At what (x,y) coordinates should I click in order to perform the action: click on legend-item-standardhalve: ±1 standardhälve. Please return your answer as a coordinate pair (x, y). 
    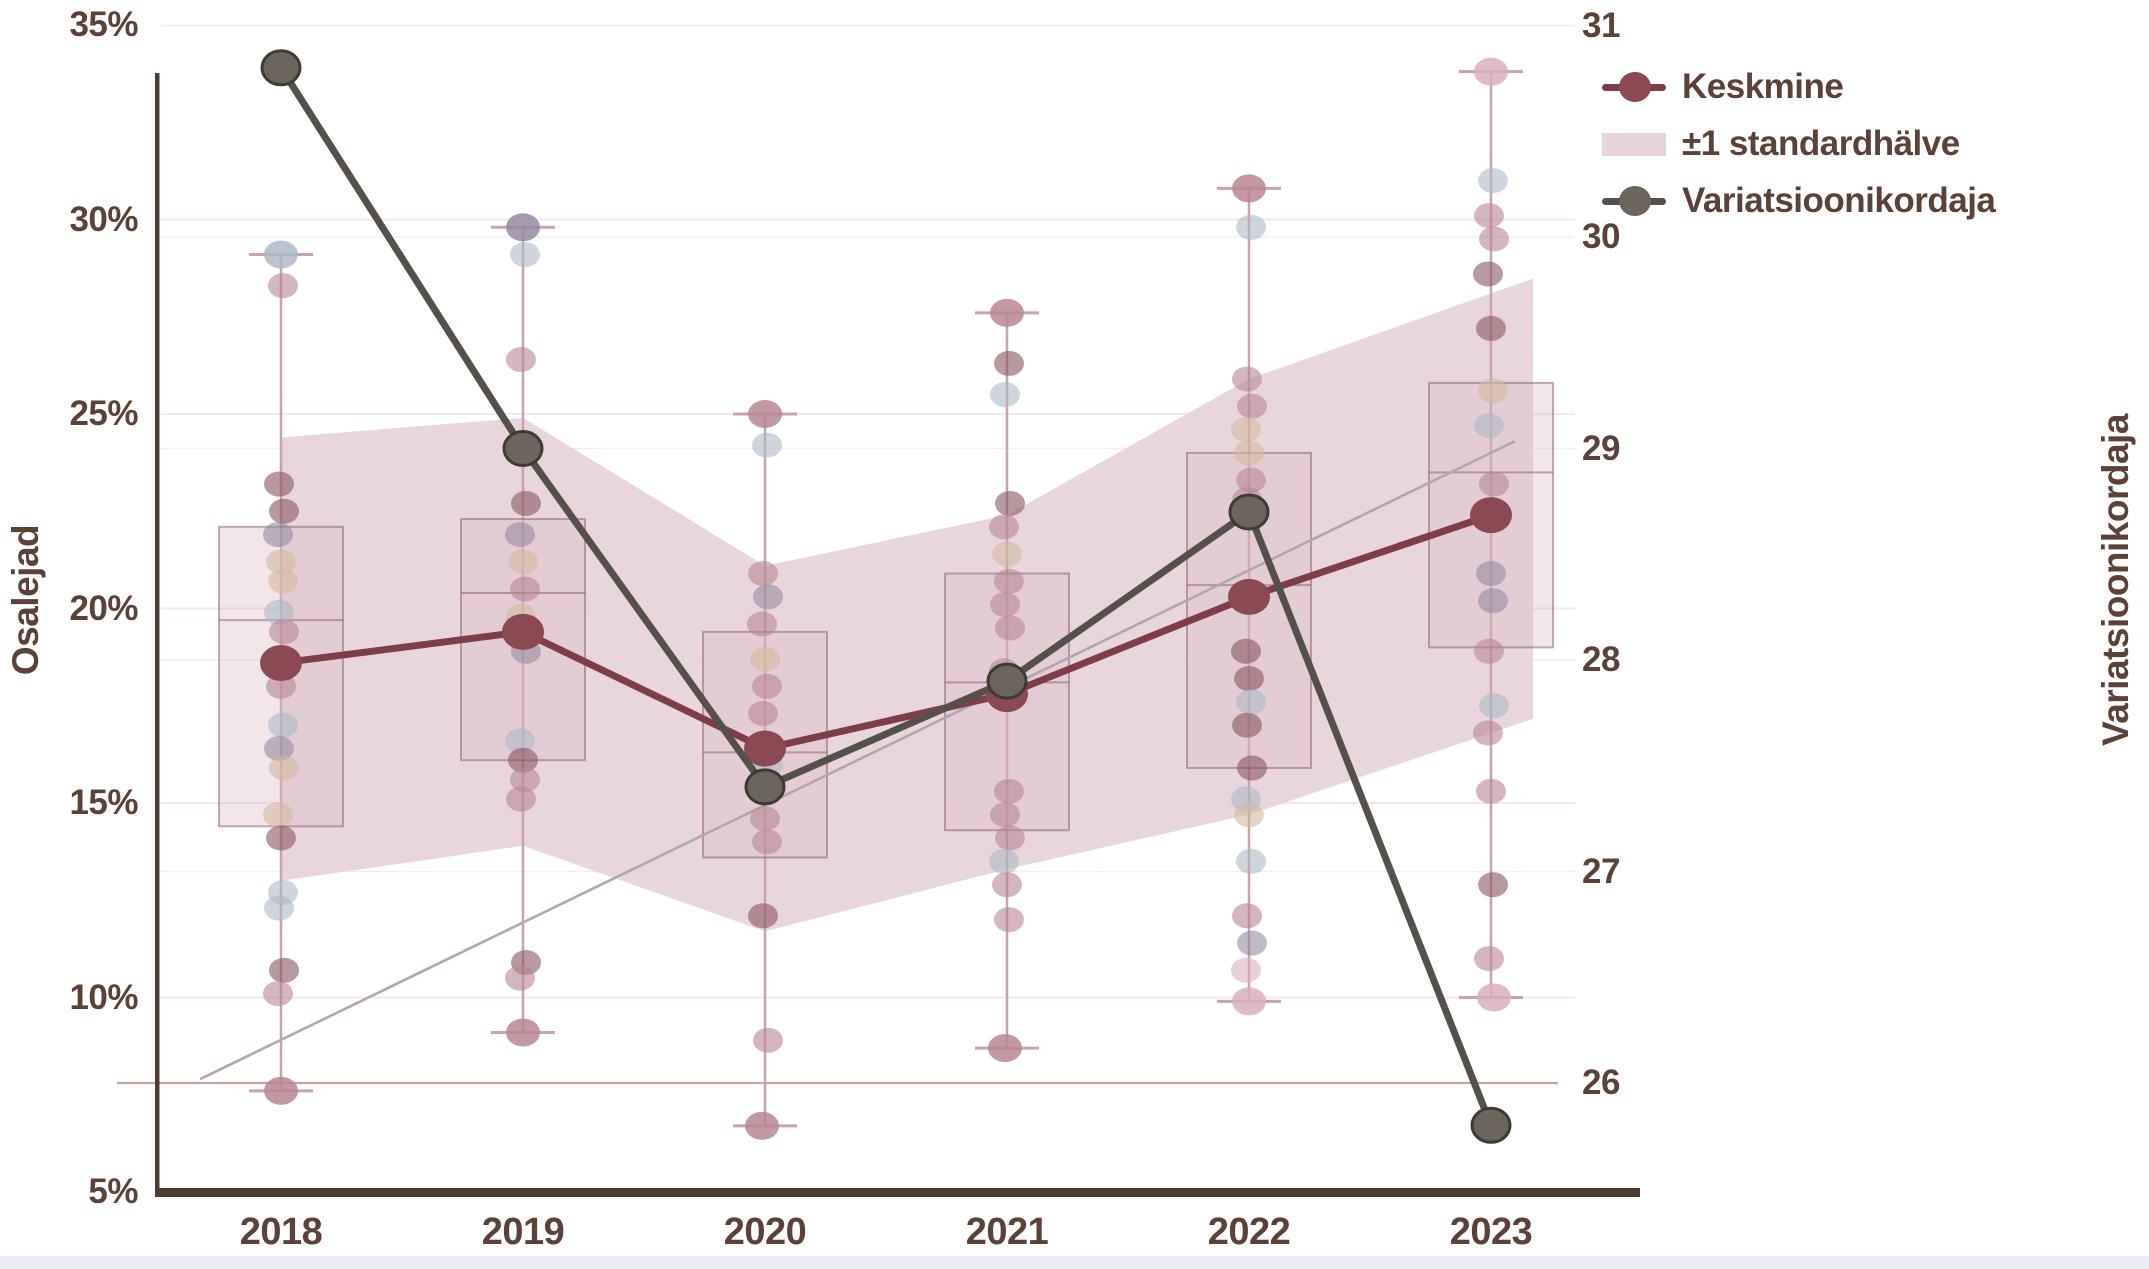
    Looking at the image, I should click on (1798, 144).